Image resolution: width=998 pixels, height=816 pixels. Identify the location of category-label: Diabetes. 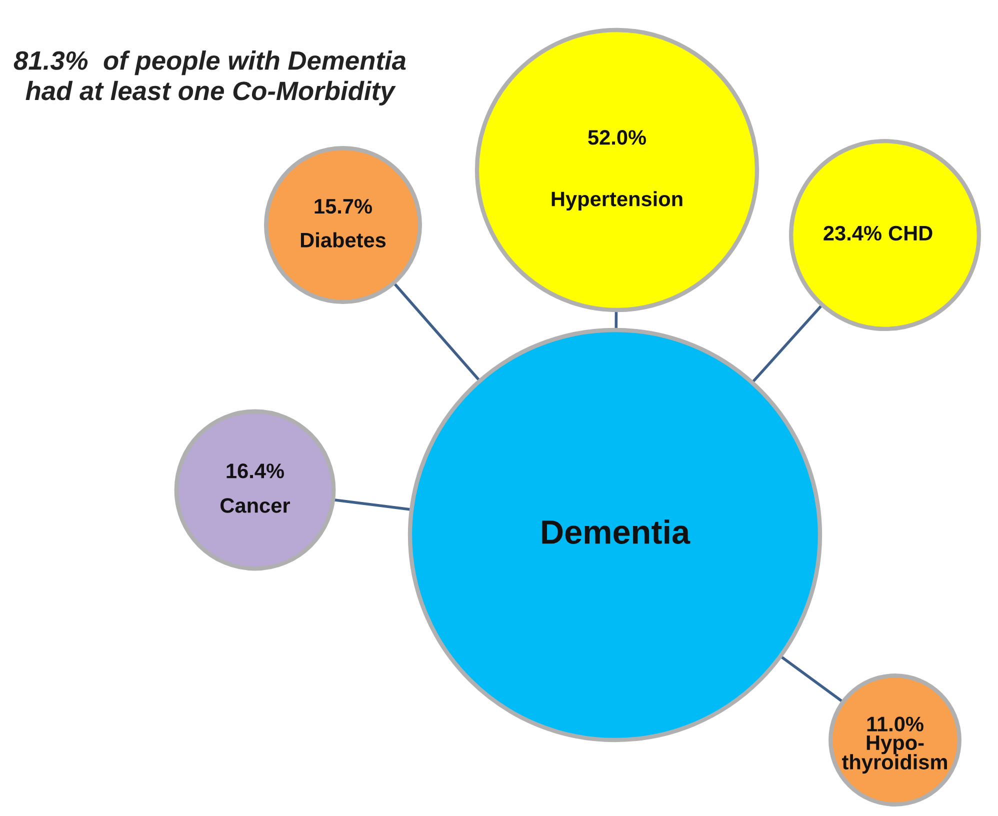
(343, 240).